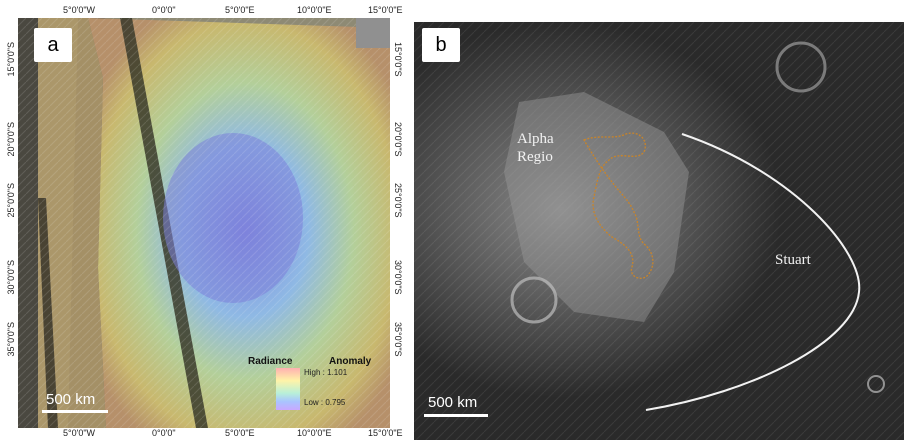  I want to click on left-tick-30s: 30°0'0"S, so click(11, 277).